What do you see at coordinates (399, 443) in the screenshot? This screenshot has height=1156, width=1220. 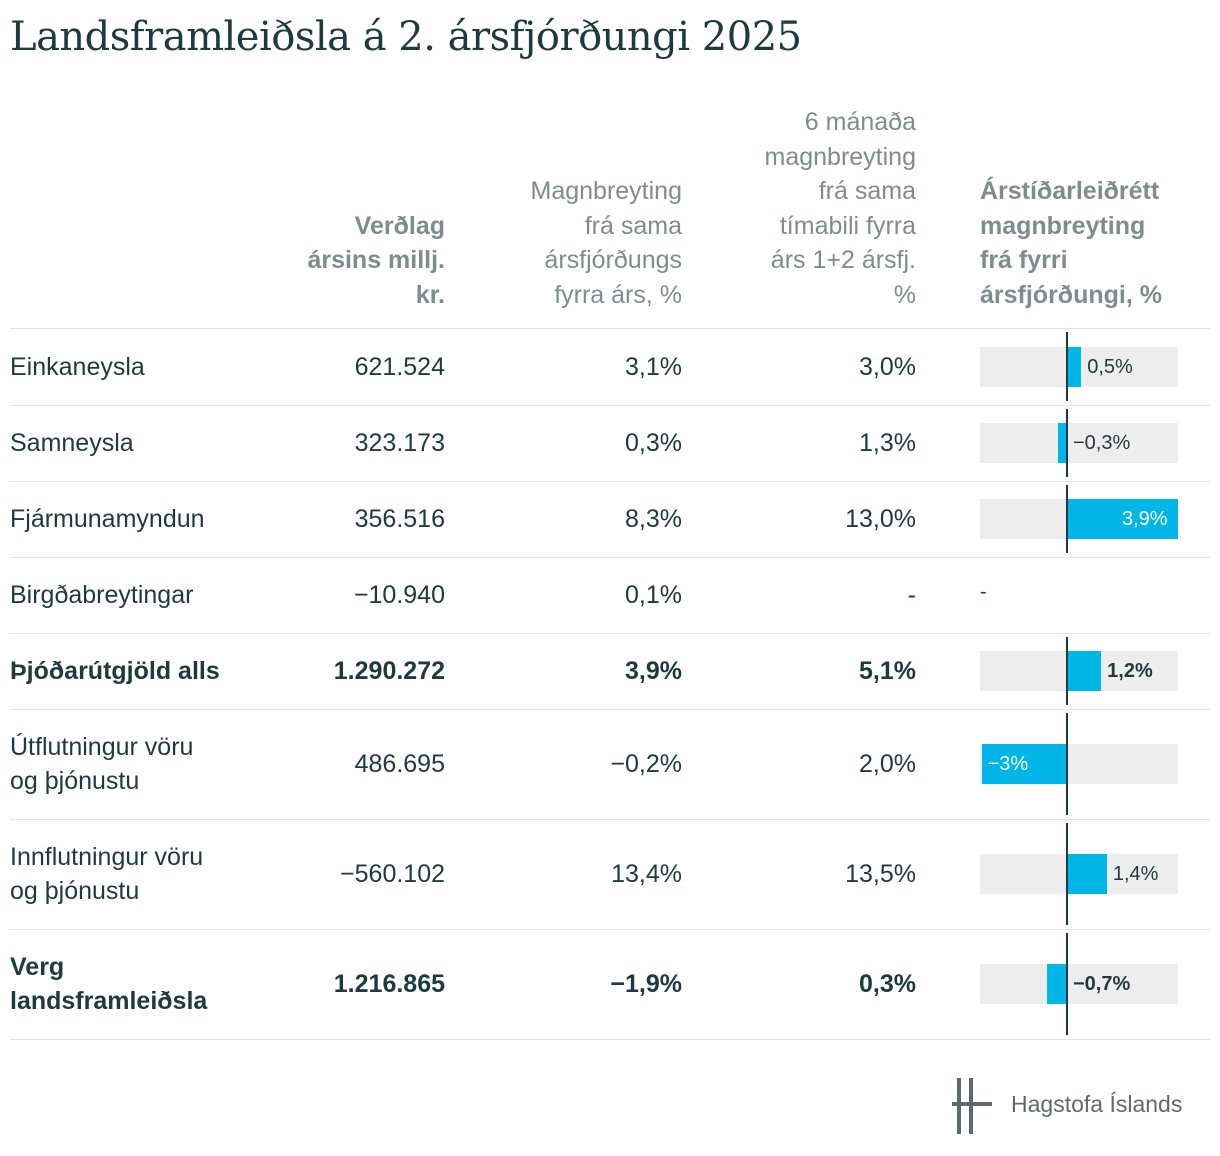 I see `cell-price: 323.173` at bounding box center [399, 443].